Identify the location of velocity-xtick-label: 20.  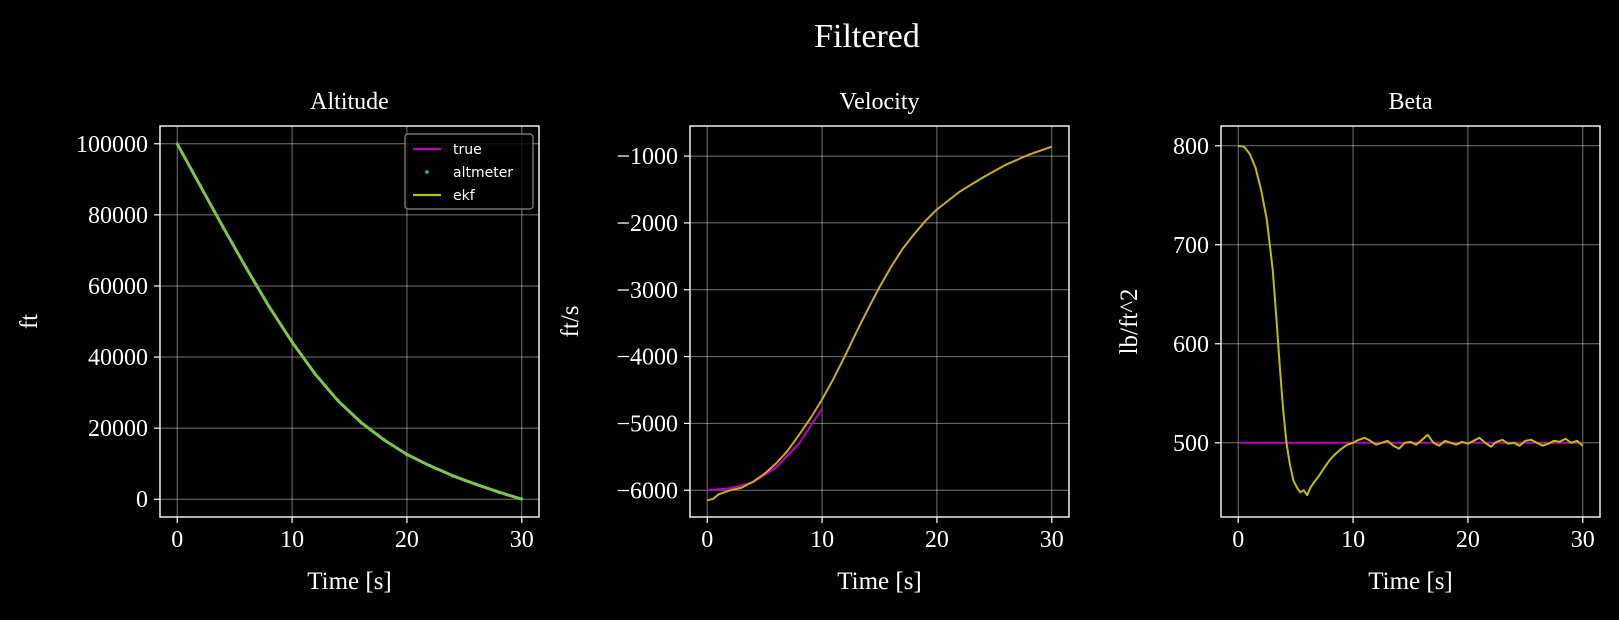
(937, 540).